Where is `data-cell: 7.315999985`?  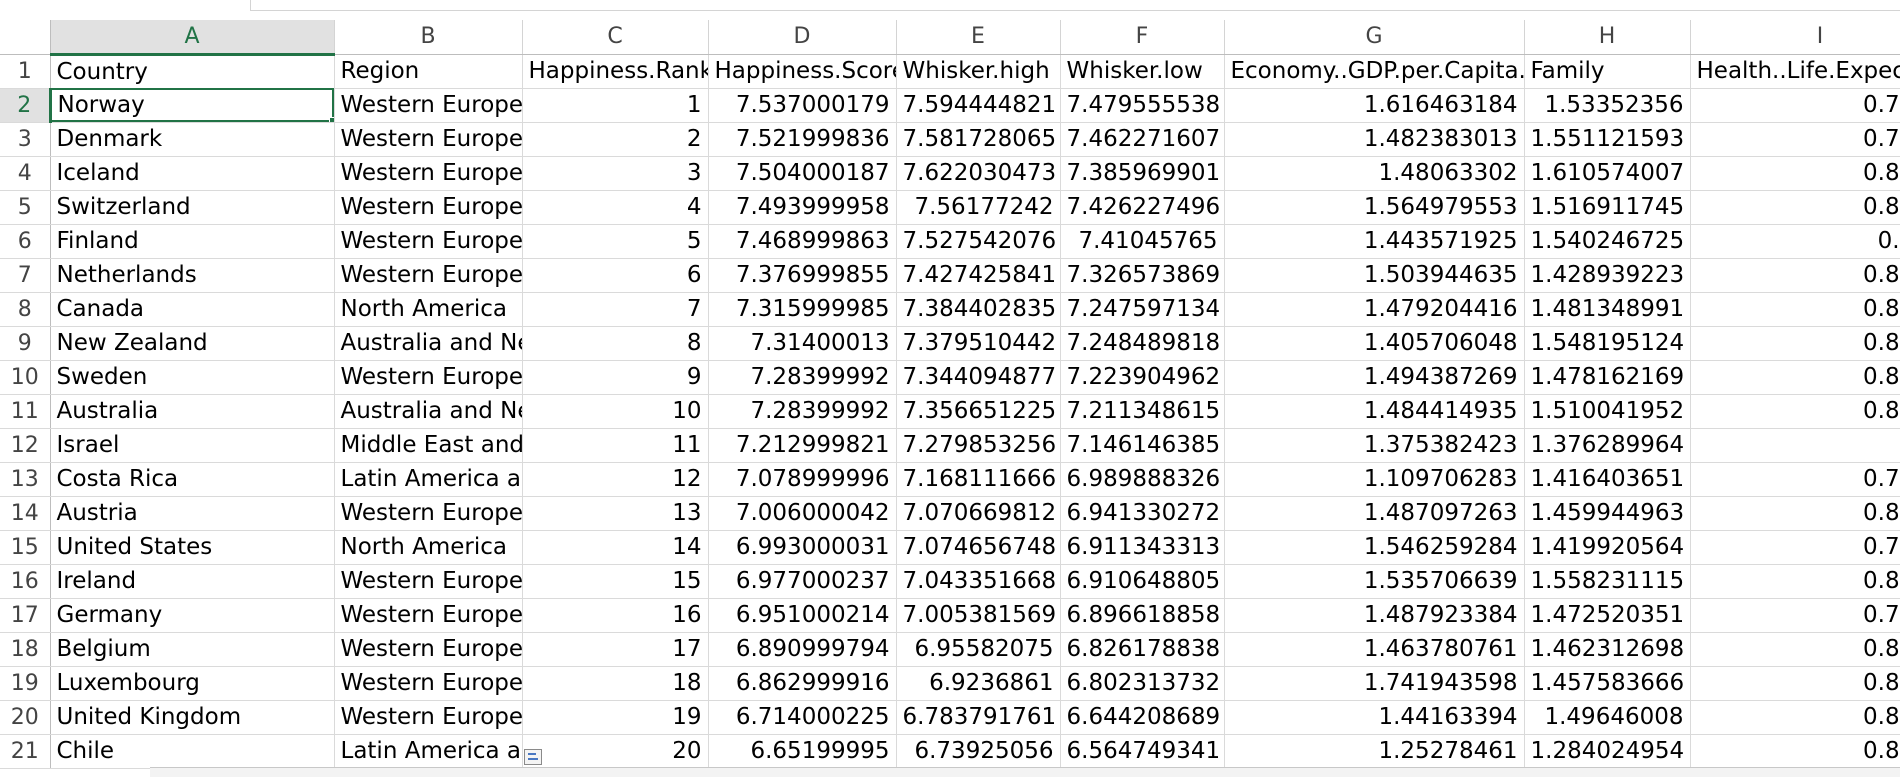 data-cell: 7.315999985 is located at coordinates (802, 309).